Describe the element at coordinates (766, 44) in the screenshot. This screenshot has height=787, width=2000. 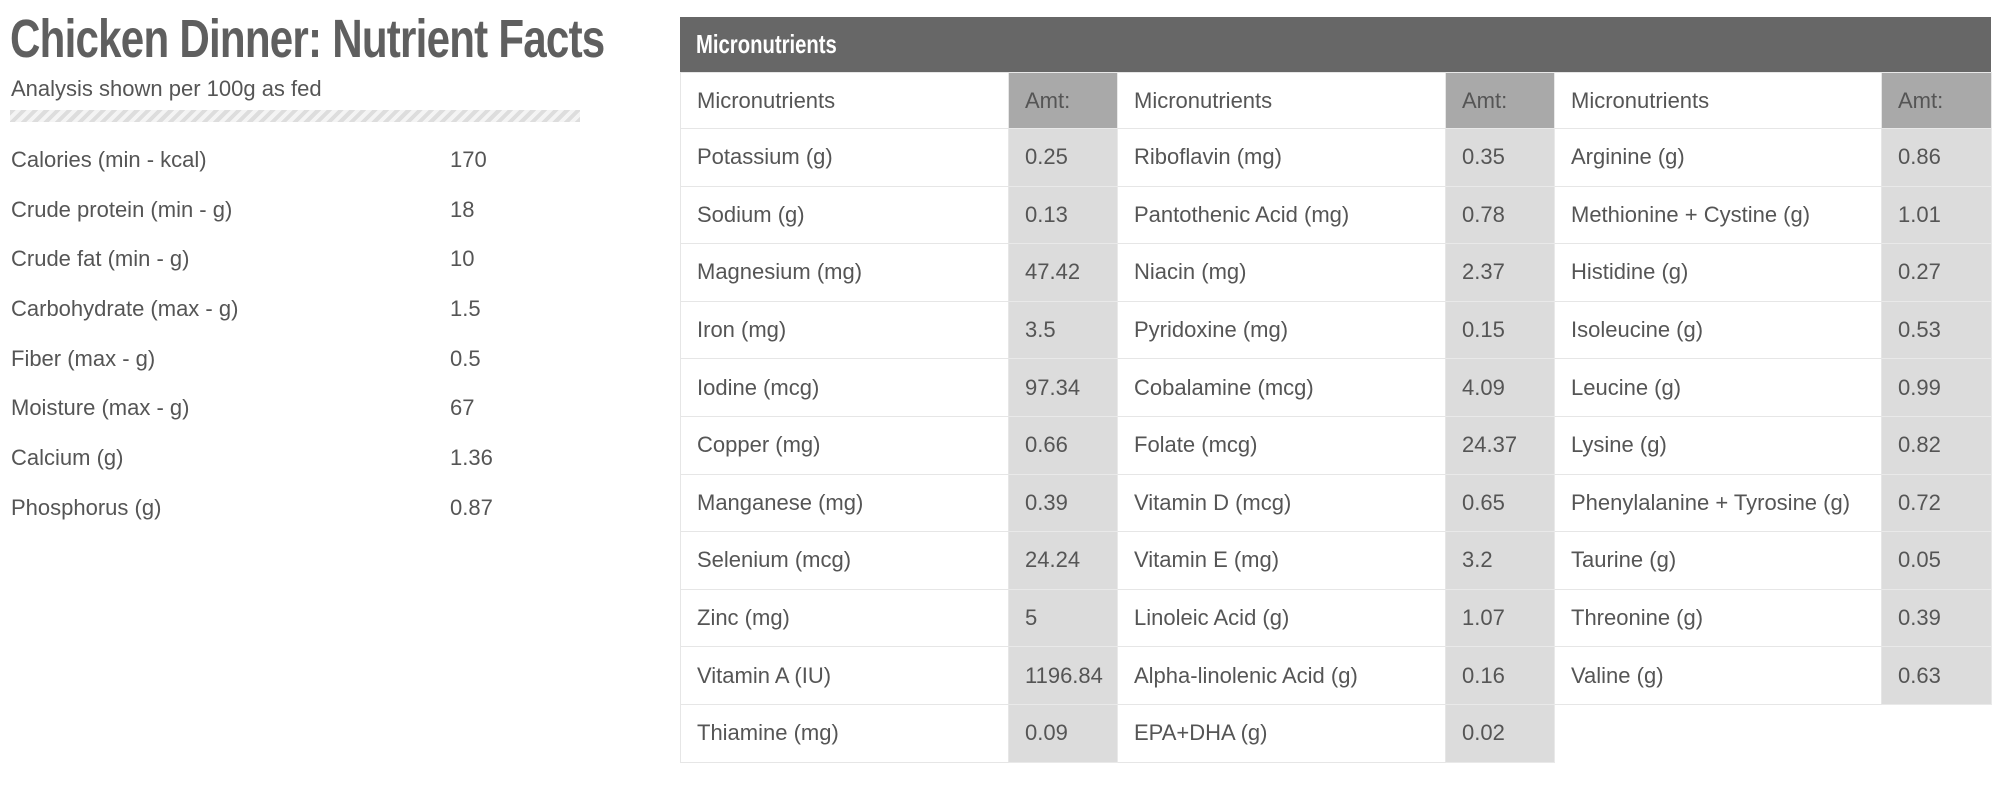
I see `panel-title: Micronutrients` at that location.